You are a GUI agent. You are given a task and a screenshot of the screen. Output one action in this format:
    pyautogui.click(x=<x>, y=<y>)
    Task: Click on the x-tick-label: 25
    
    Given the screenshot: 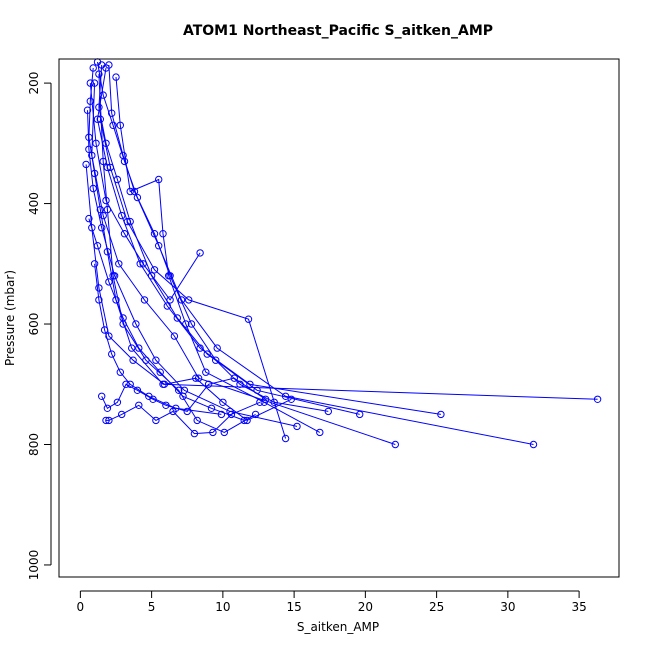 What is the action you would take?
    pyautogui.click(x=436, y=607)
    